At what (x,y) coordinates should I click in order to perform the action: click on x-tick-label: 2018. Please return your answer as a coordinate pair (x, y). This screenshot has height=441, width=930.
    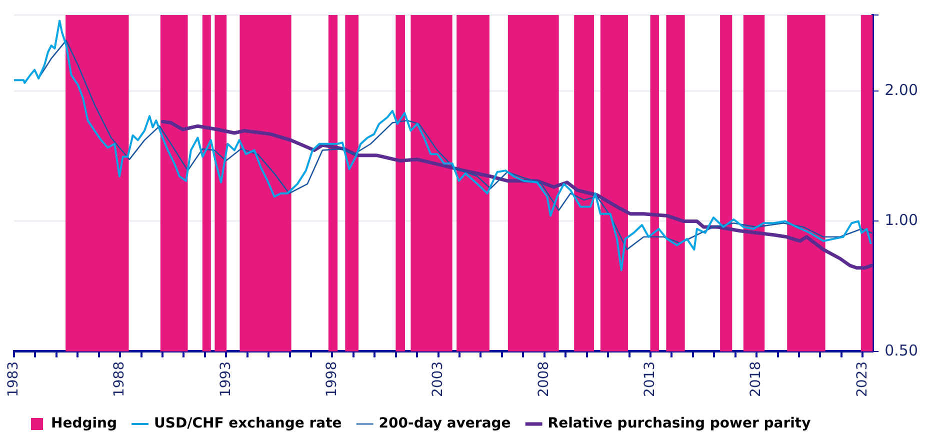
    Looking at the image, I should click on (756, 379).